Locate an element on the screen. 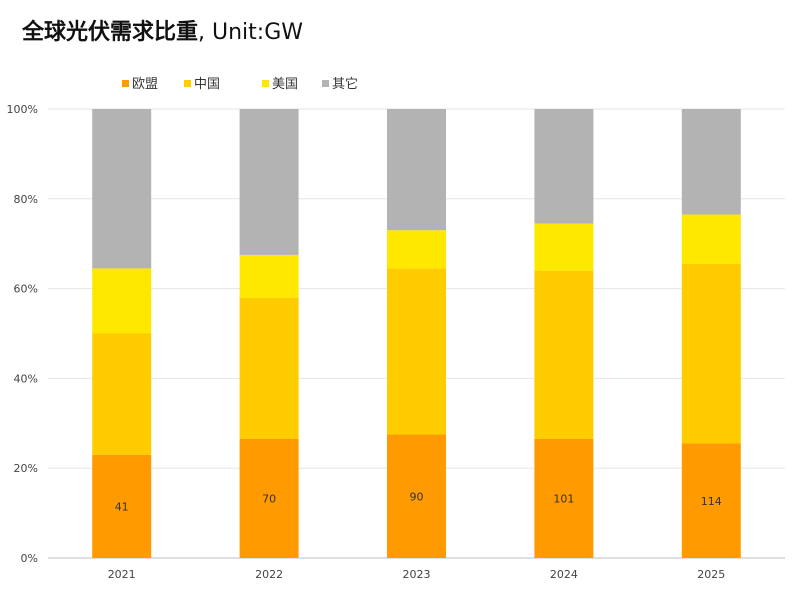  chart-title-text: 全球光伏需求比重 is located at coordinates (110, 32).